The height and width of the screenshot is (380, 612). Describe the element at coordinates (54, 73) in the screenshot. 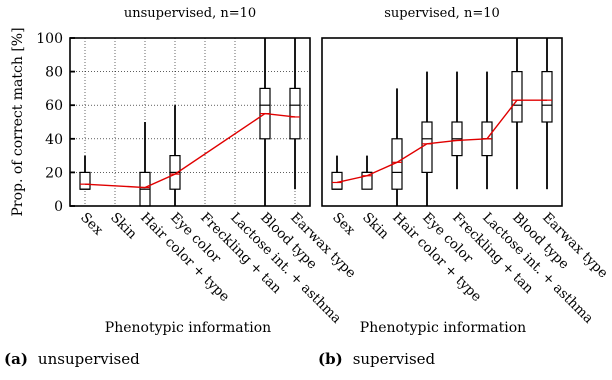

I see `y-tick-label: 80` at that location.